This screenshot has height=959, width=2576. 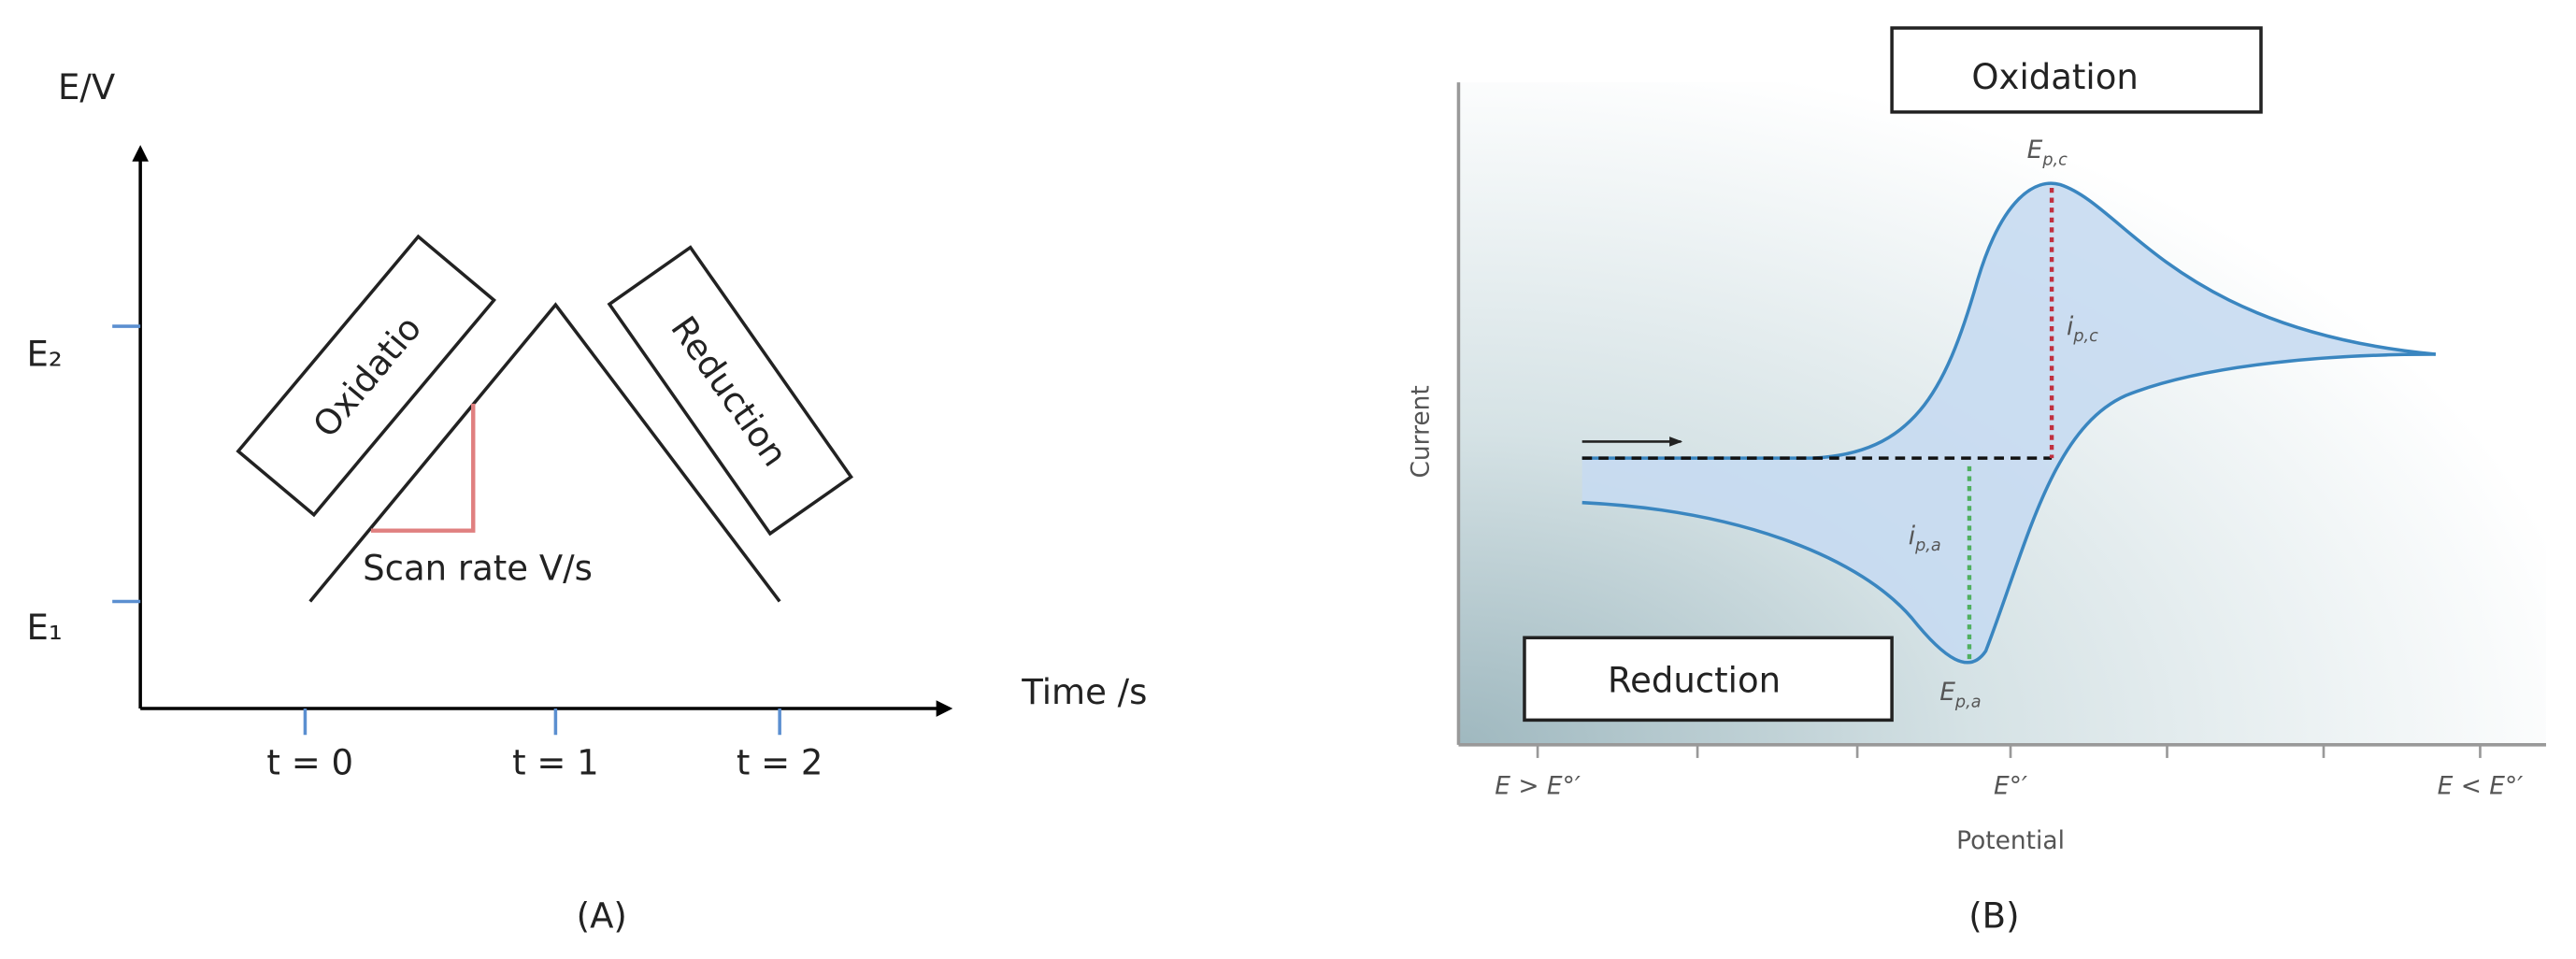 What do you see at coordinates (45, 628) in the screenshot?
I see `y-tick-label: E₁` at bounding box center [45, 628].